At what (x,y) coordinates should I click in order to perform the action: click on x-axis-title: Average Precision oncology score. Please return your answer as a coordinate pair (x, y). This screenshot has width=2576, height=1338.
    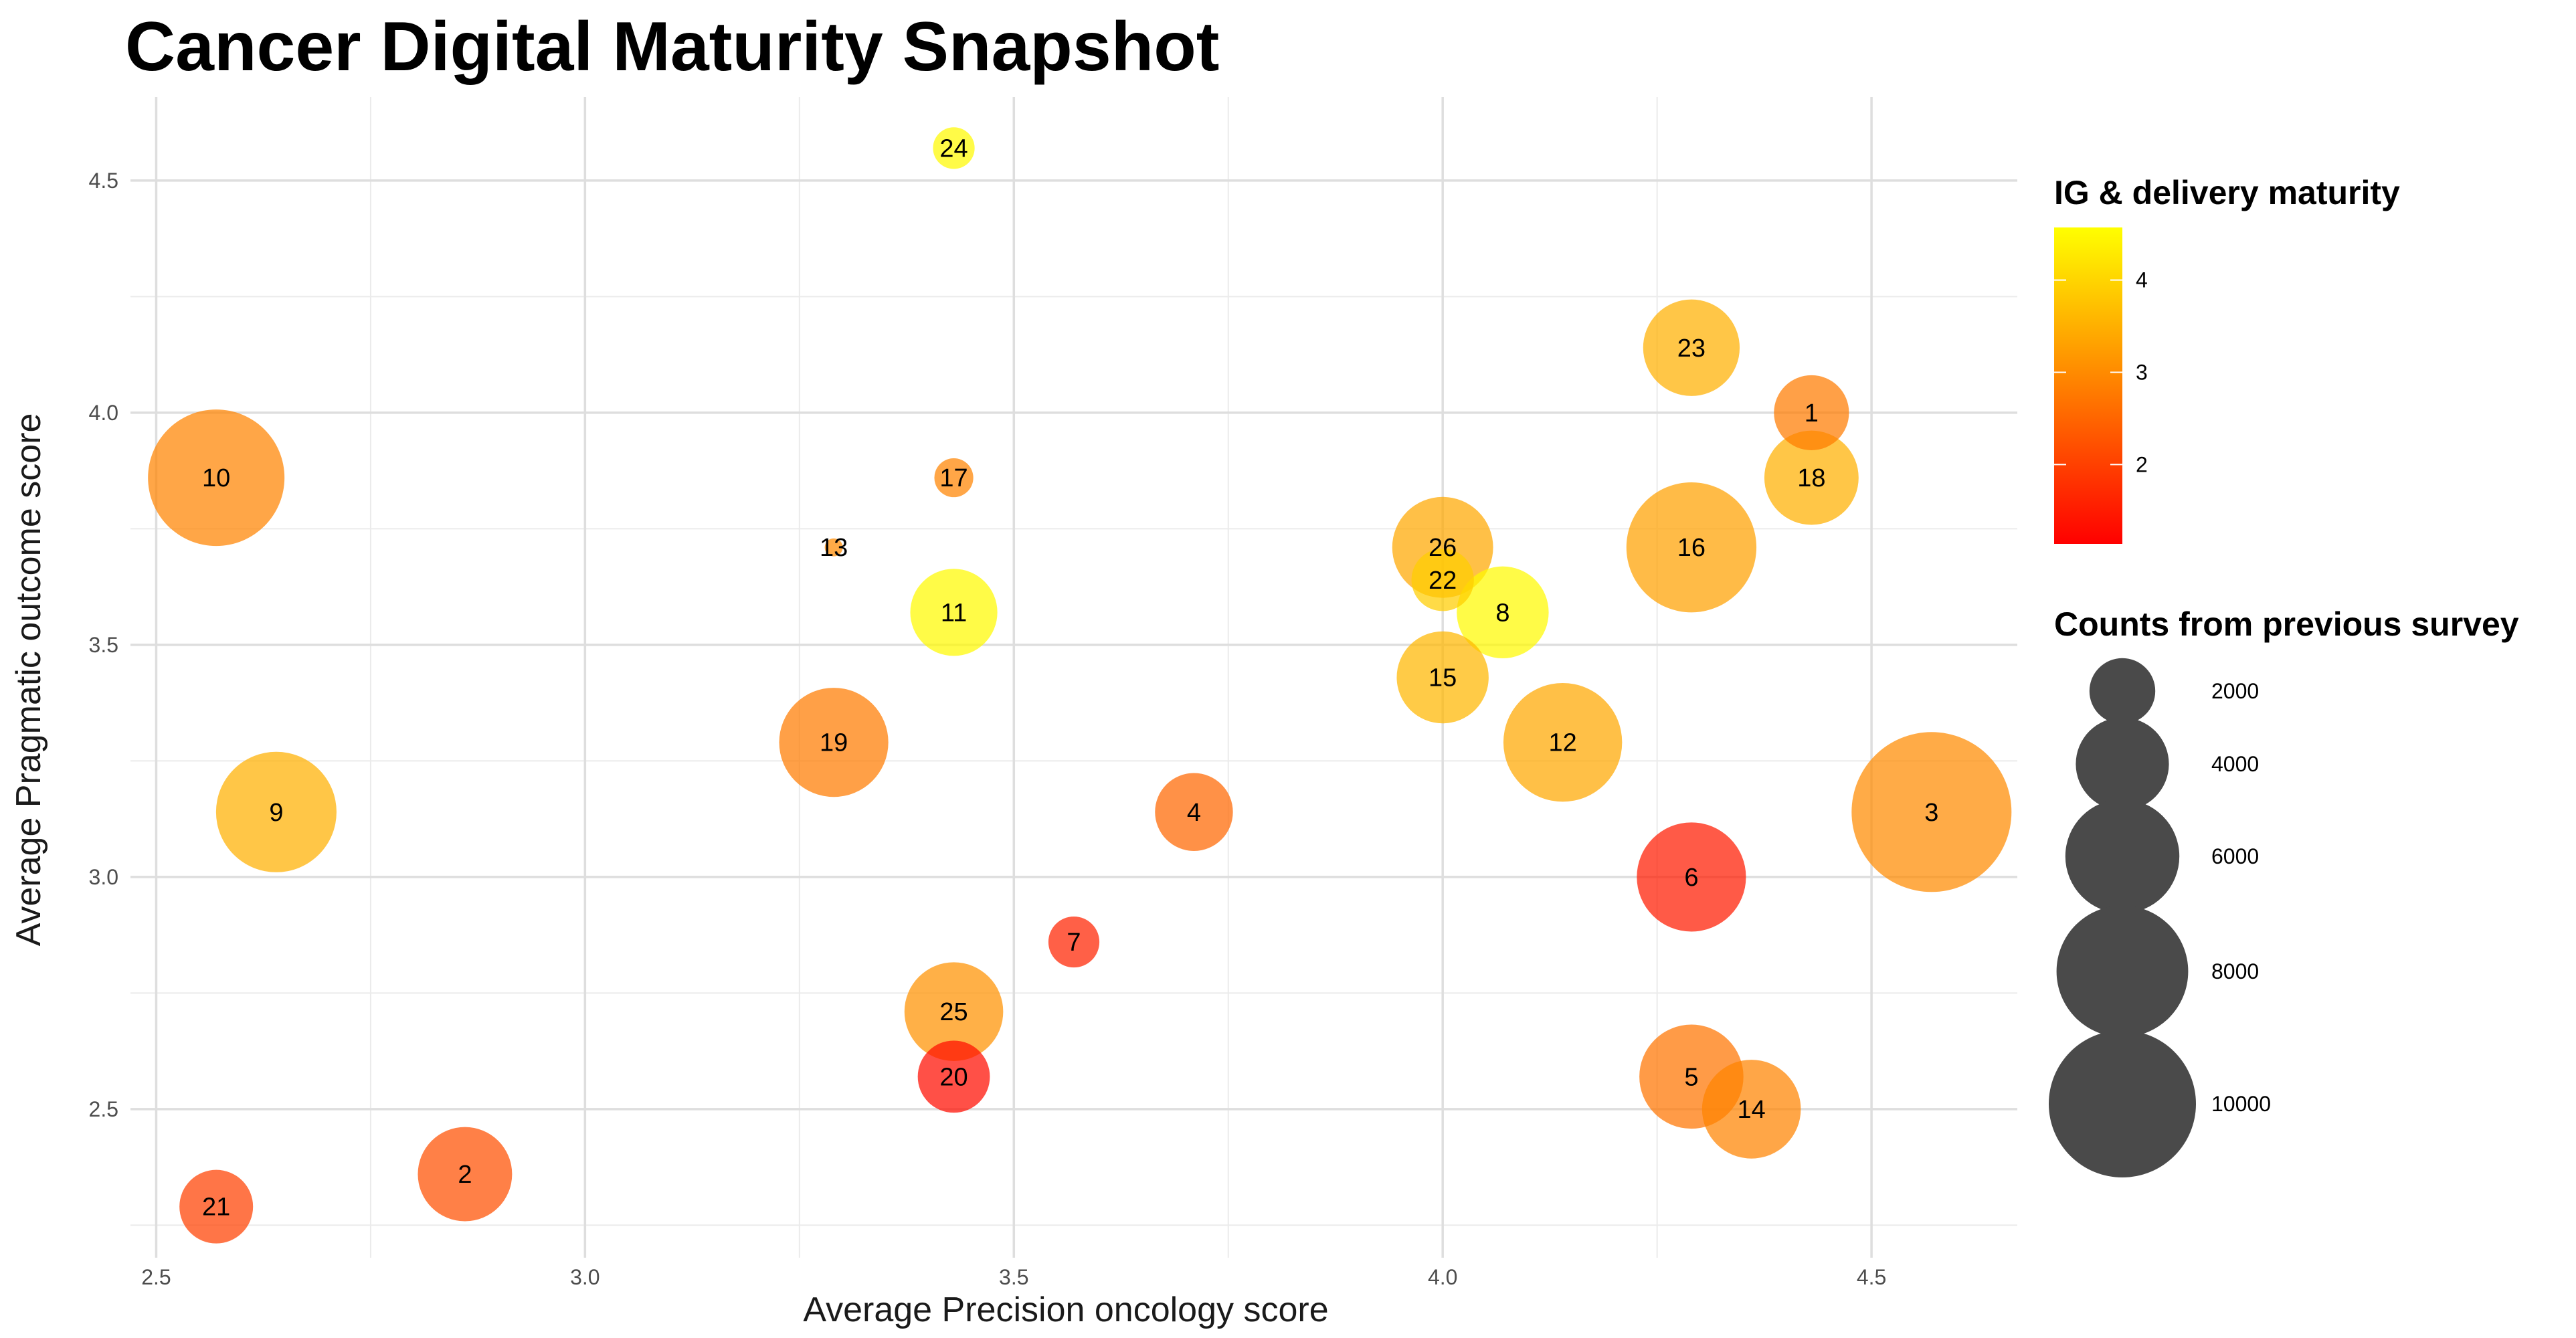
    Looking at the image, I should click on (1065, 1310).